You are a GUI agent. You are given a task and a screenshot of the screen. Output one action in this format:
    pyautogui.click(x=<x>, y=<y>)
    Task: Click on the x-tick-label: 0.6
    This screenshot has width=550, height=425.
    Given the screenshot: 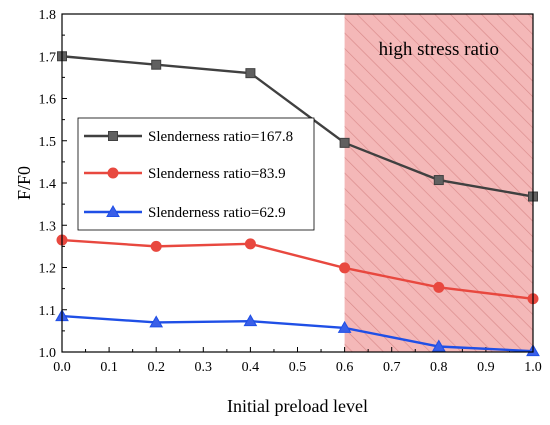 What is the action you would take?
    pyautogui.click(x=345, y=367)
    